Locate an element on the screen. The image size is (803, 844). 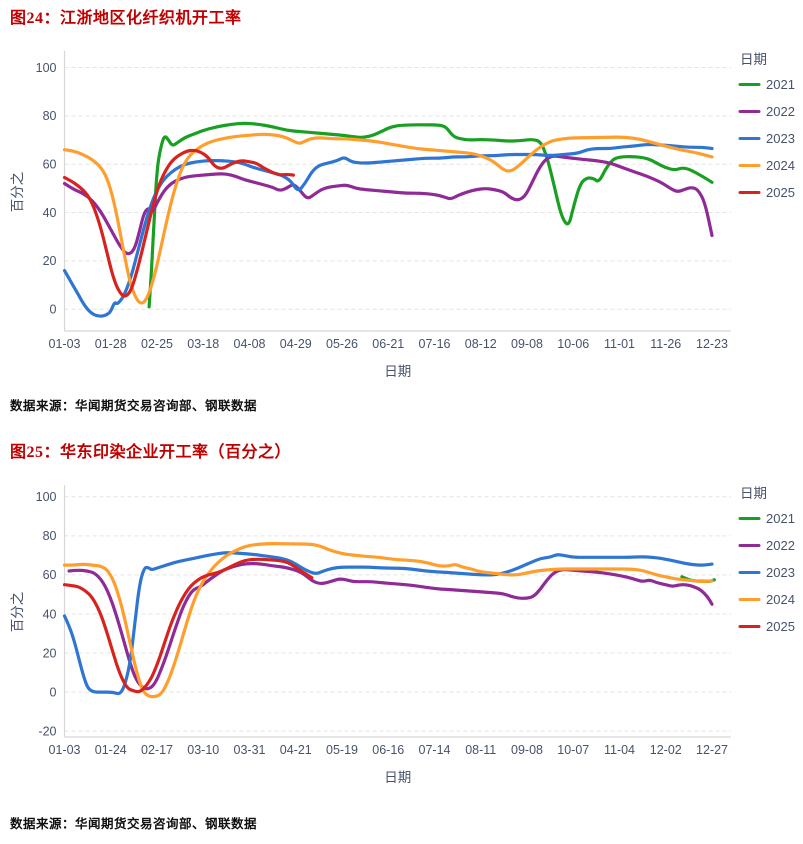
series-line-2023 is located at coordinates (388, 623).